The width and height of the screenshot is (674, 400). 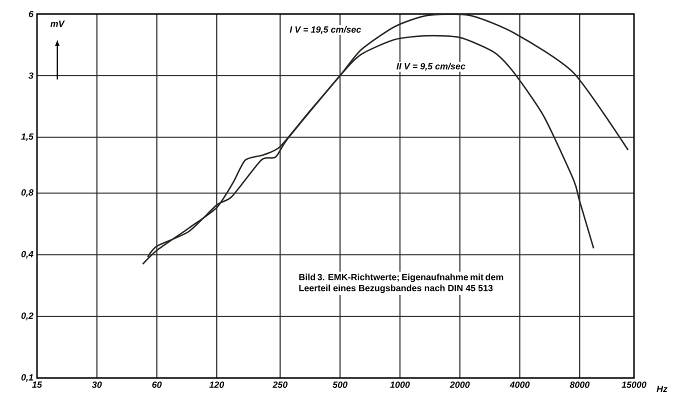 I want to click on x-tick-label: 1000, so click(x=400, y=385).